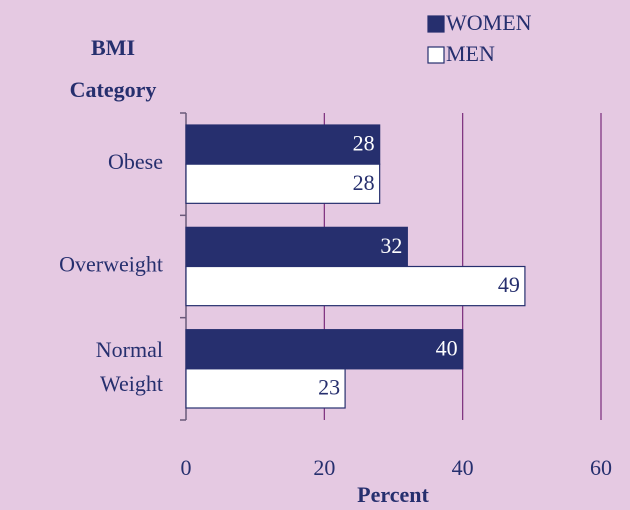 The width and height of the screenshot is (630, 510). What do you see at coordinates (509, 284) in the screenshot?
I see `value-label: 49` at bounding box center [509, 284].